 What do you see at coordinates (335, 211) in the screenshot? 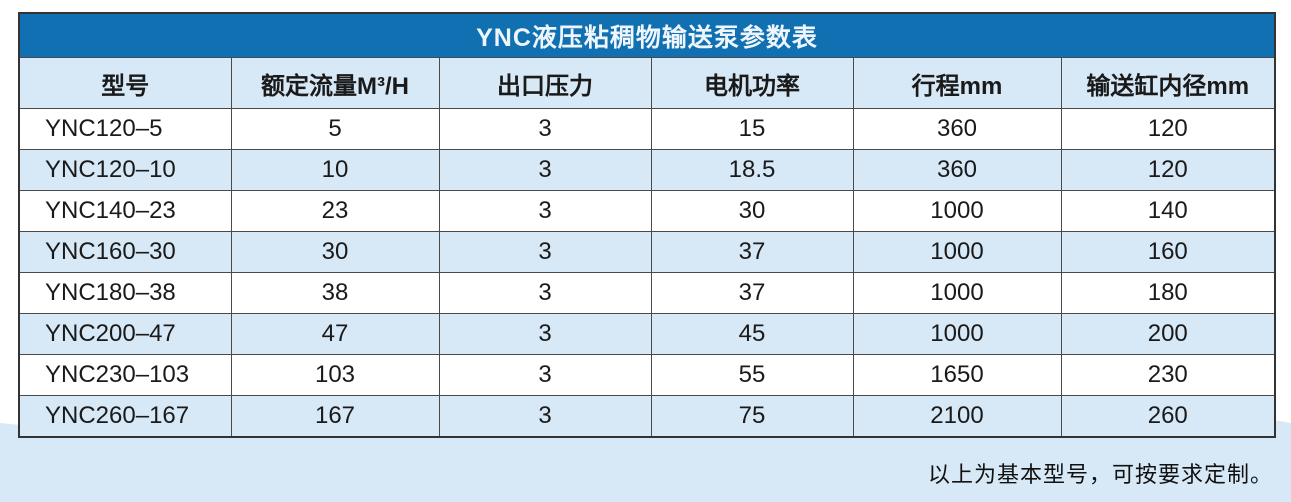
I see `value-cell: 23` at bounding box center [335, 211].